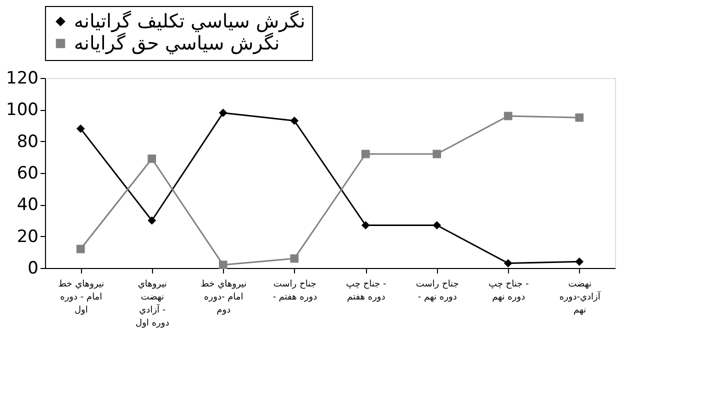 The height and width of the screenshot is (400, 708). I want to click on x-tick-label: جناح راست - دوره هفتم, so click(295, 291).